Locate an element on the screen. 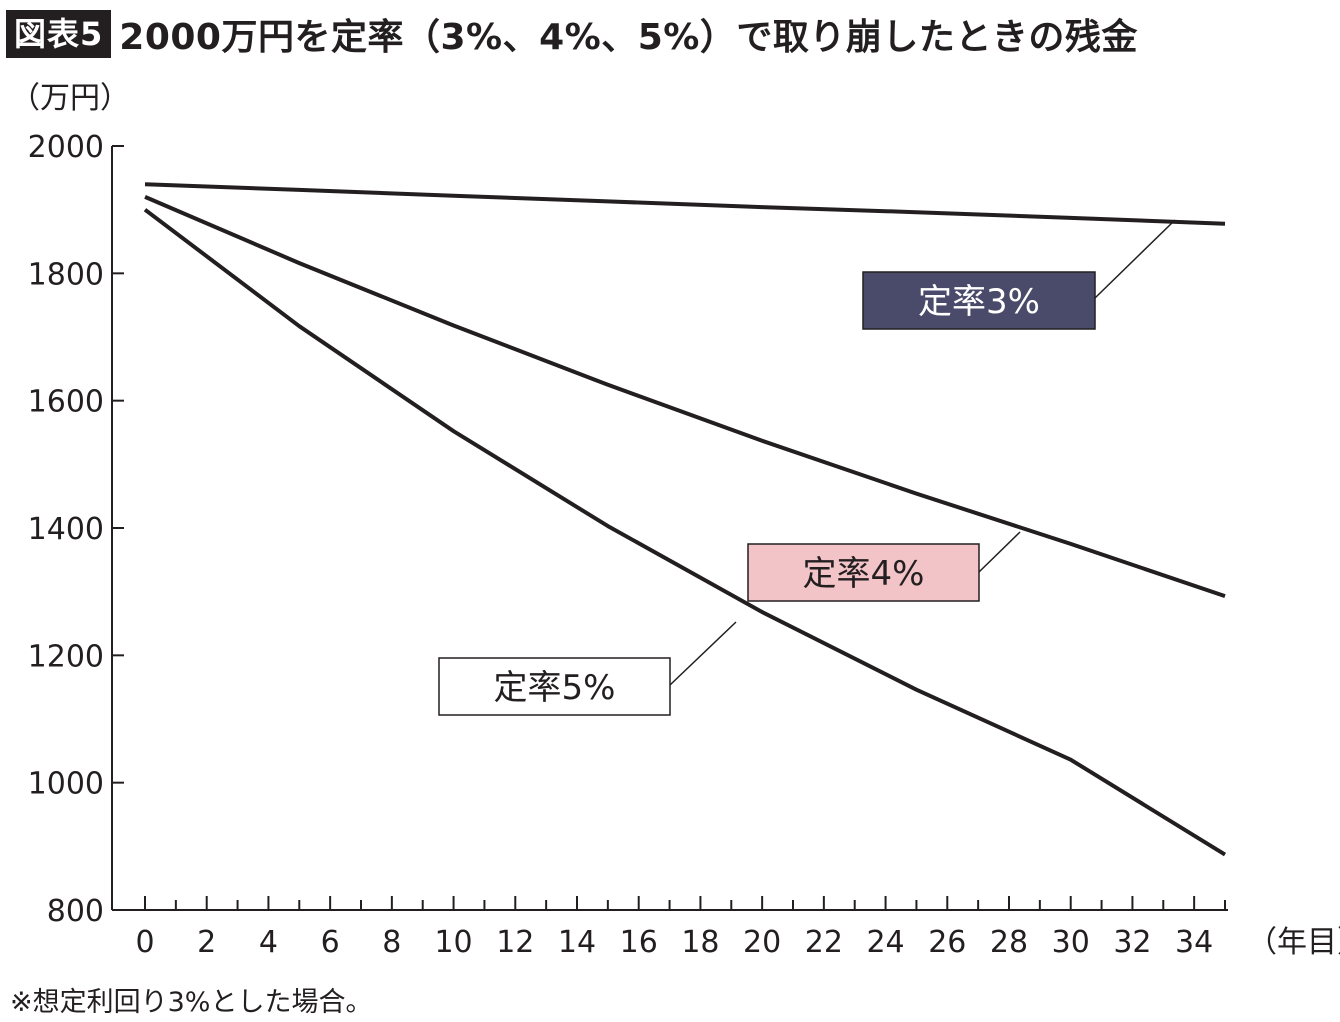 This screenshot has width=1340, height=1022. chart-title-bar: 図表5 2000万円を定率（3%、4%、5%）で取り崩したときの残金 is located at coordinates (572, 34).